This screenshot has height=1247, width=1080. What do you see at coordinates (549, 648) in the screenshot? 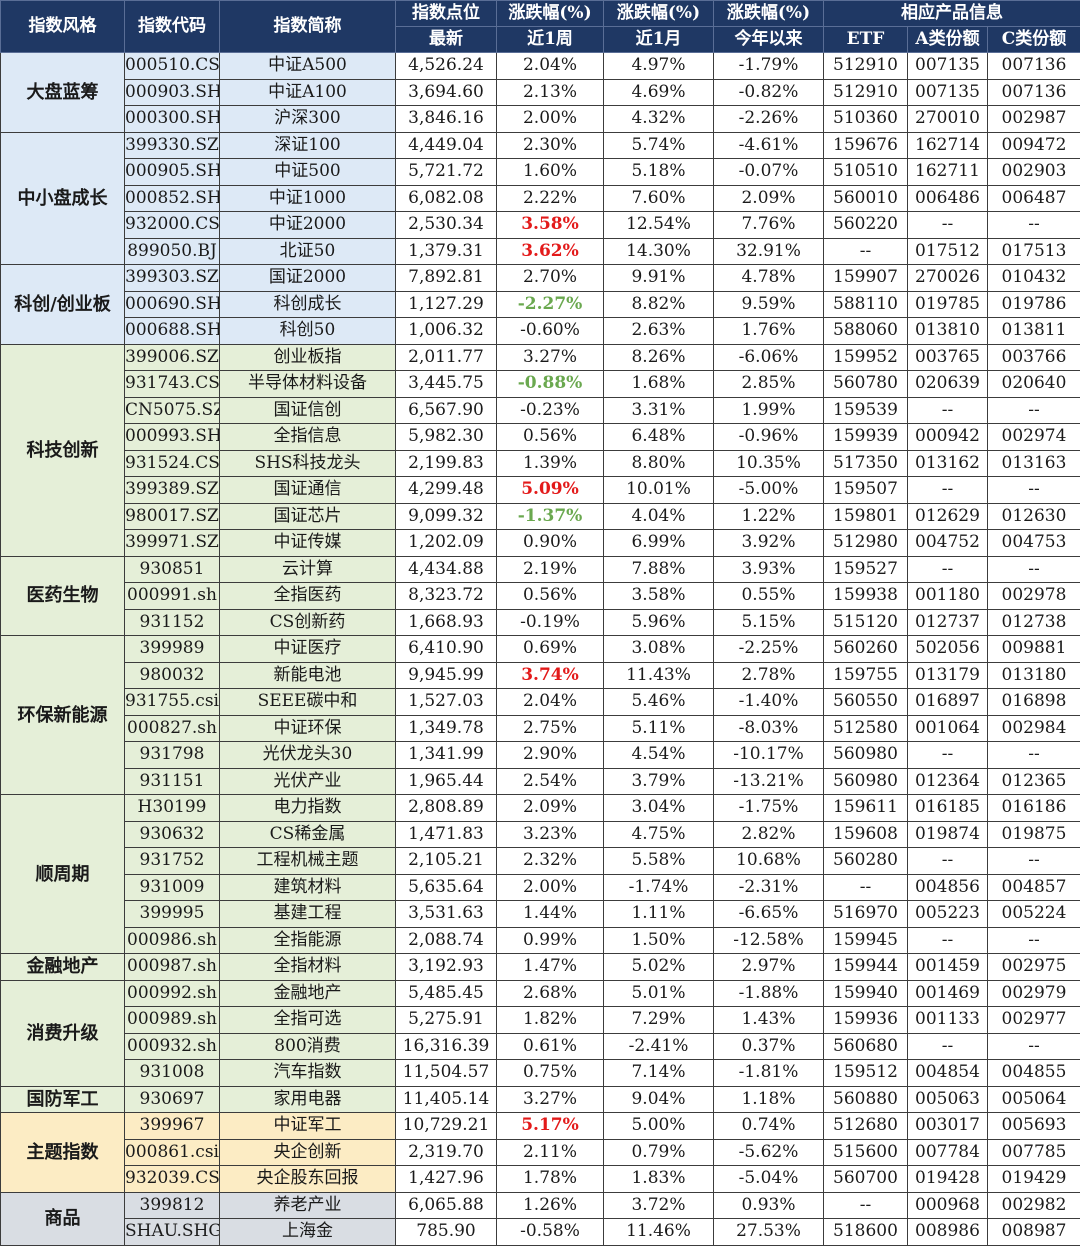
I see `week-change-value: 0.69%` at bounding box center [549, 648].